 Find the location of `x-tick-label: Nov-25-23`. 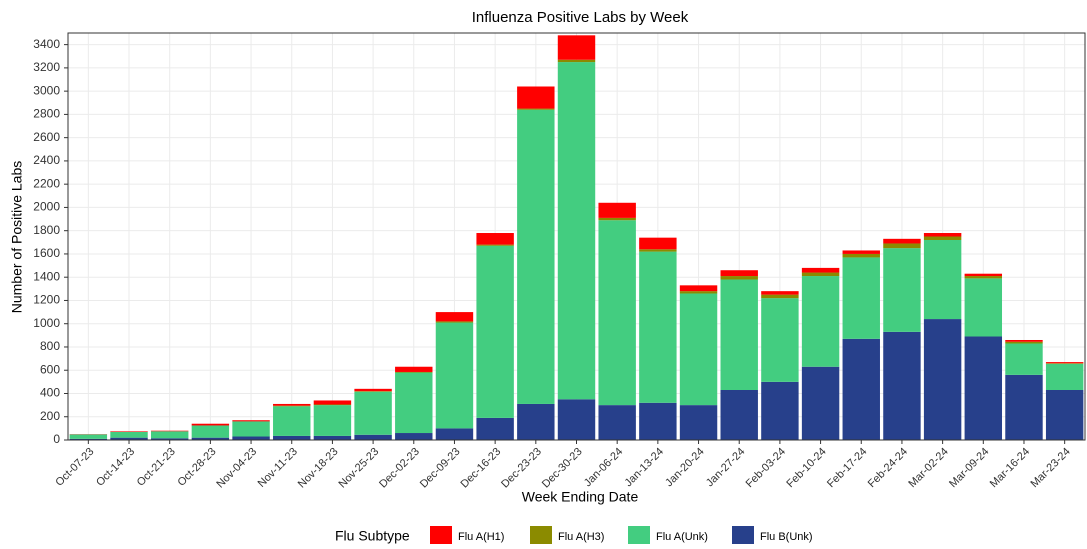

x-tick-label: Nov-25-23 is located at coordinates (358, 468).